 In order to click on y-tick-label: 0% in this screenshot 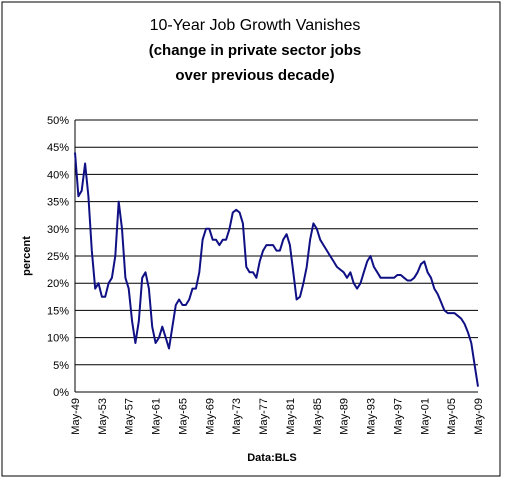, I will do `click(61, 393)`.